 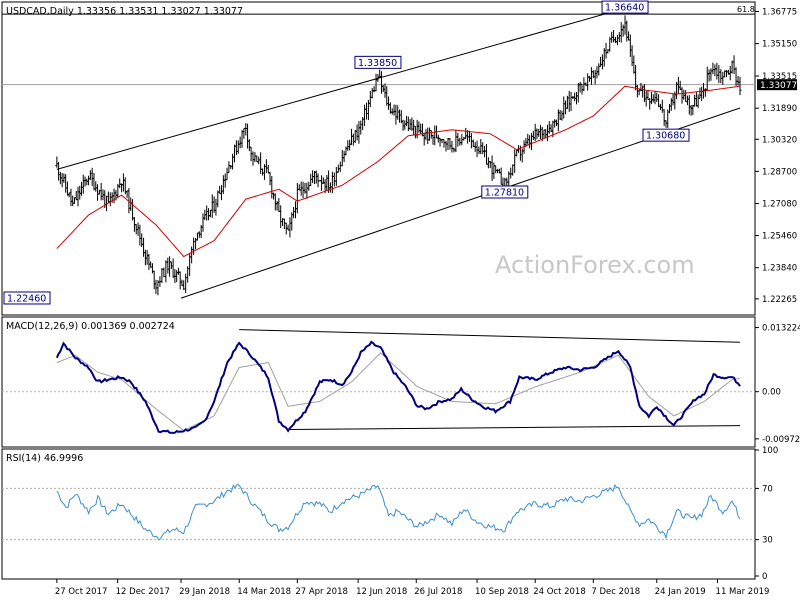 I want to click on price-tick-label: 1.28700, so click(x=779, y=172).